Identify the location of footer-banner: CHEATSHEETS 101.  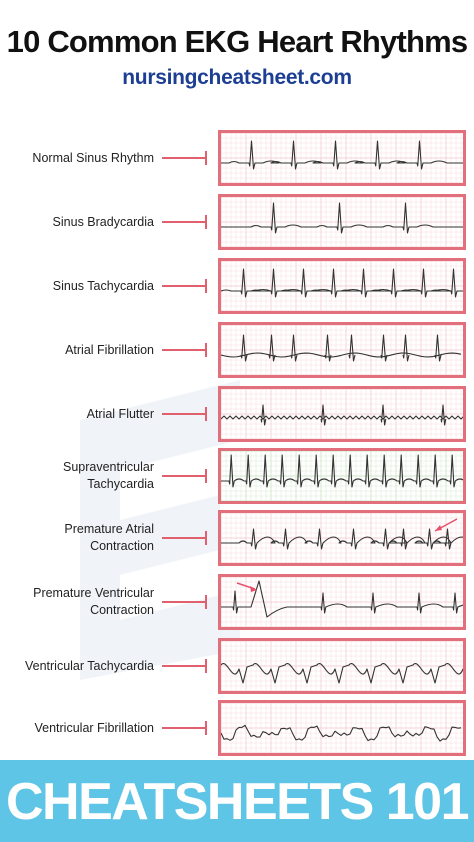
(237, 801).